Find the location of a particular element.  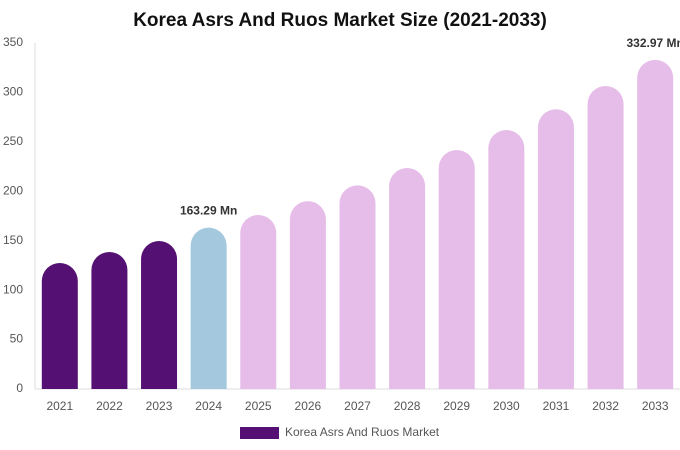

x-tick-label: 2033 is located at coordinates (655, 406).